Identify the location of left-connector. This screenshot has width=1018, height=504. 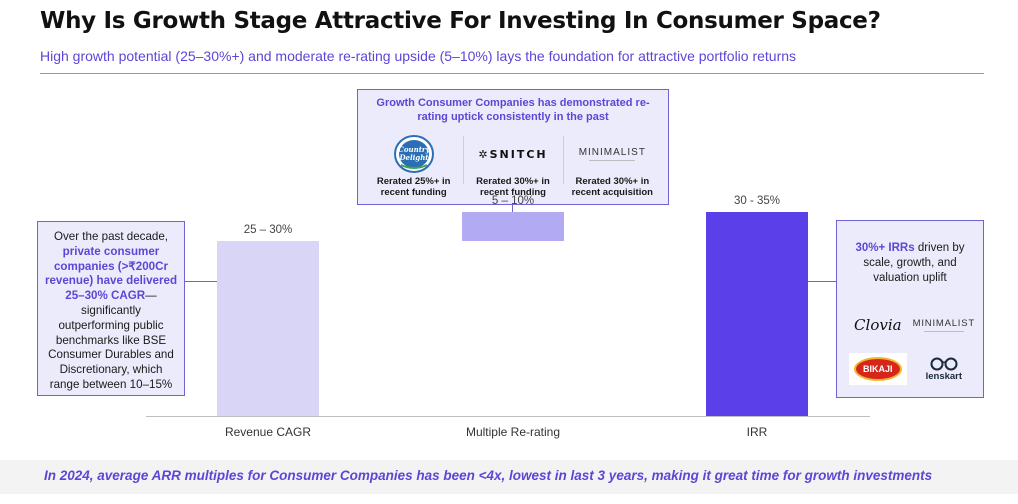
(201, 281).